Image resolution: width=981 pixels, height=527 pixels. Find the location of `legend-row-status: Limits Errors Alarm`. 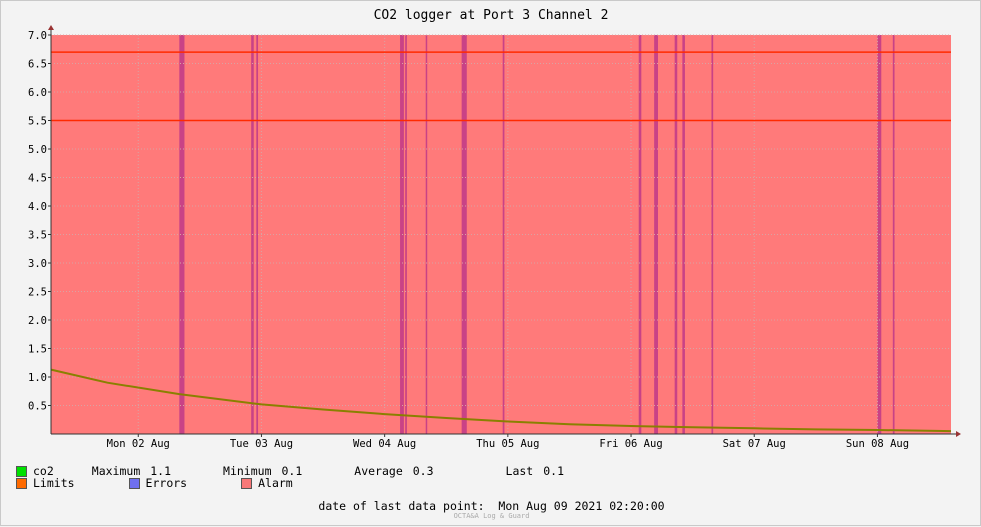

legend-row-status: Limits Errors Alarm is located at coordinates (168, 483).